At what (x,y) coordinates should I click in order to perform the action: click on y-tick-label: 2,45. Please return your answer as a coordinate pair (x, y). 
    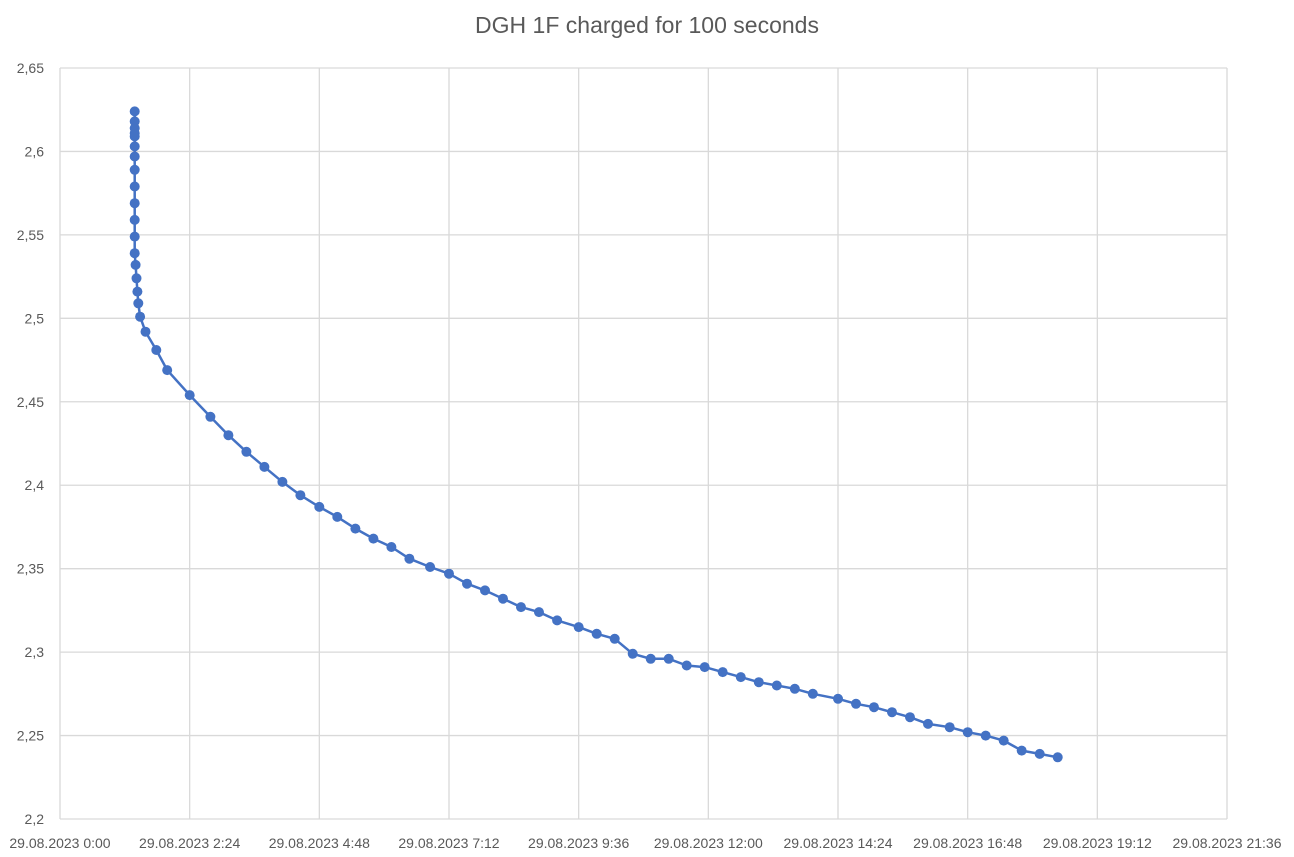
    Looking at the image, I should click on (30, 402).